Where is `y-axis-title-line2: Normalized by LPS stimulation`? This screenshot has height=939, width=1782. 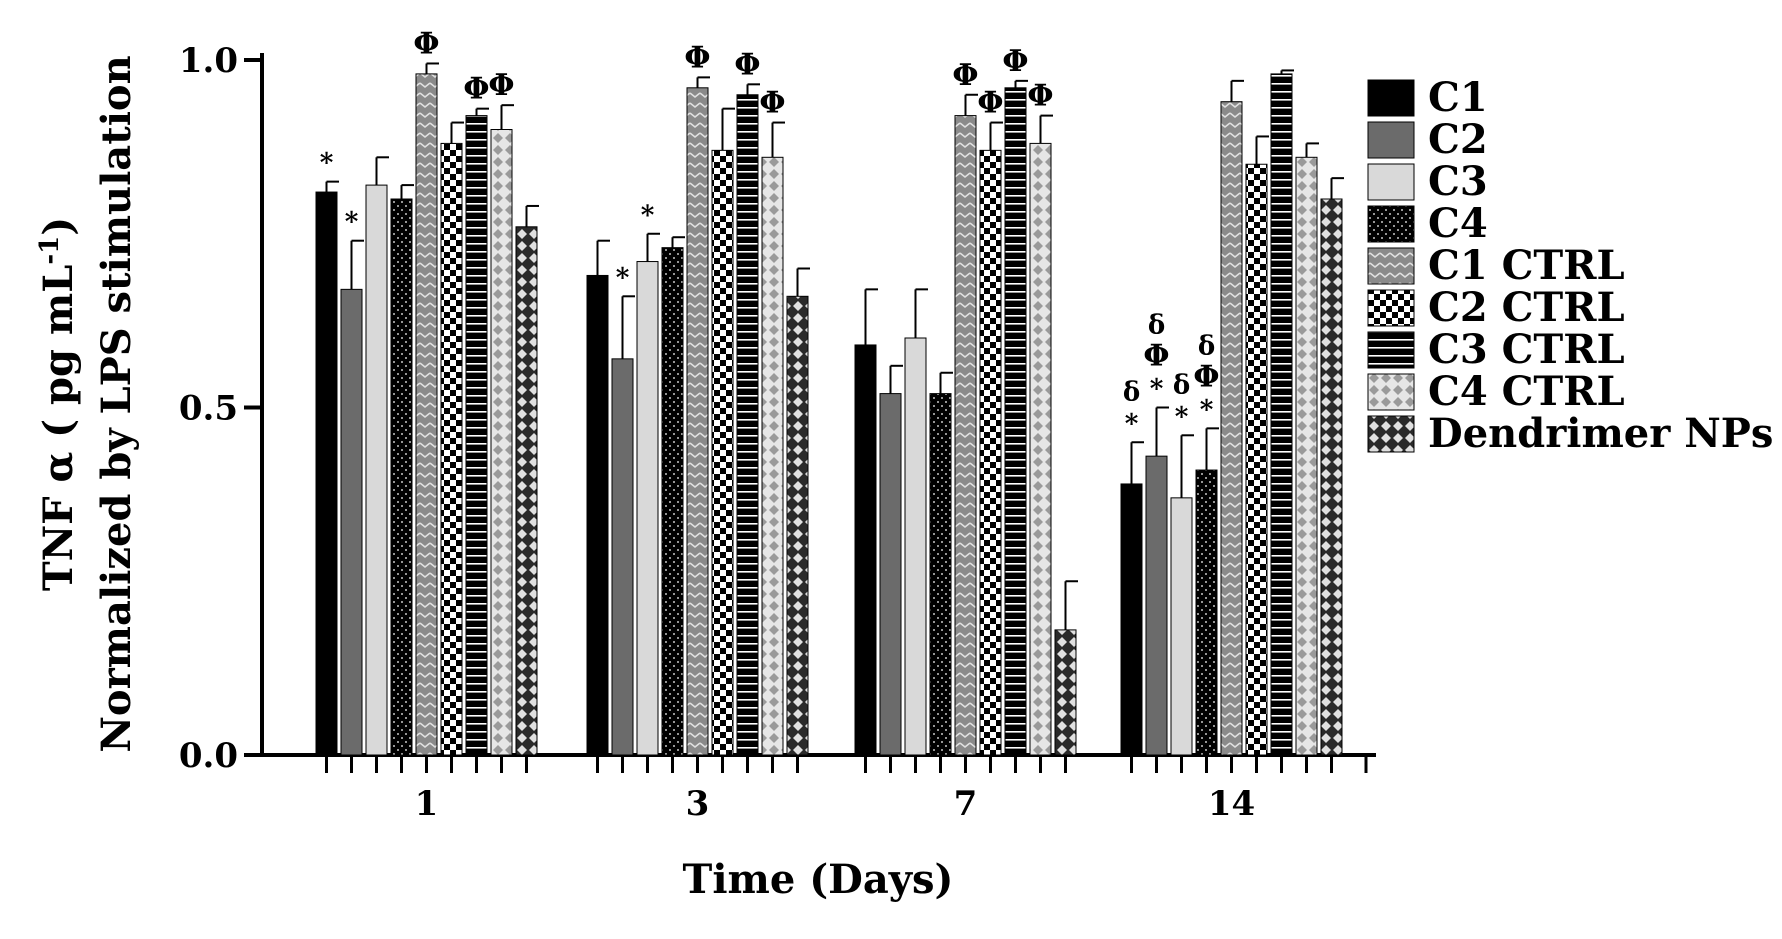 y-axis-title-line2: Normalized by LPS stimulation is located at coordinates (116, 403).